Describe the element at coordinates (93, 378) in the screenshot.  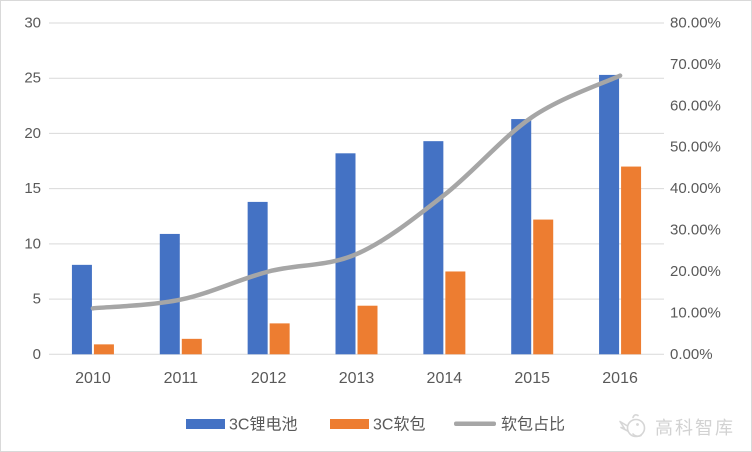
I see `x-axis-label-2010: 2010` at that location.